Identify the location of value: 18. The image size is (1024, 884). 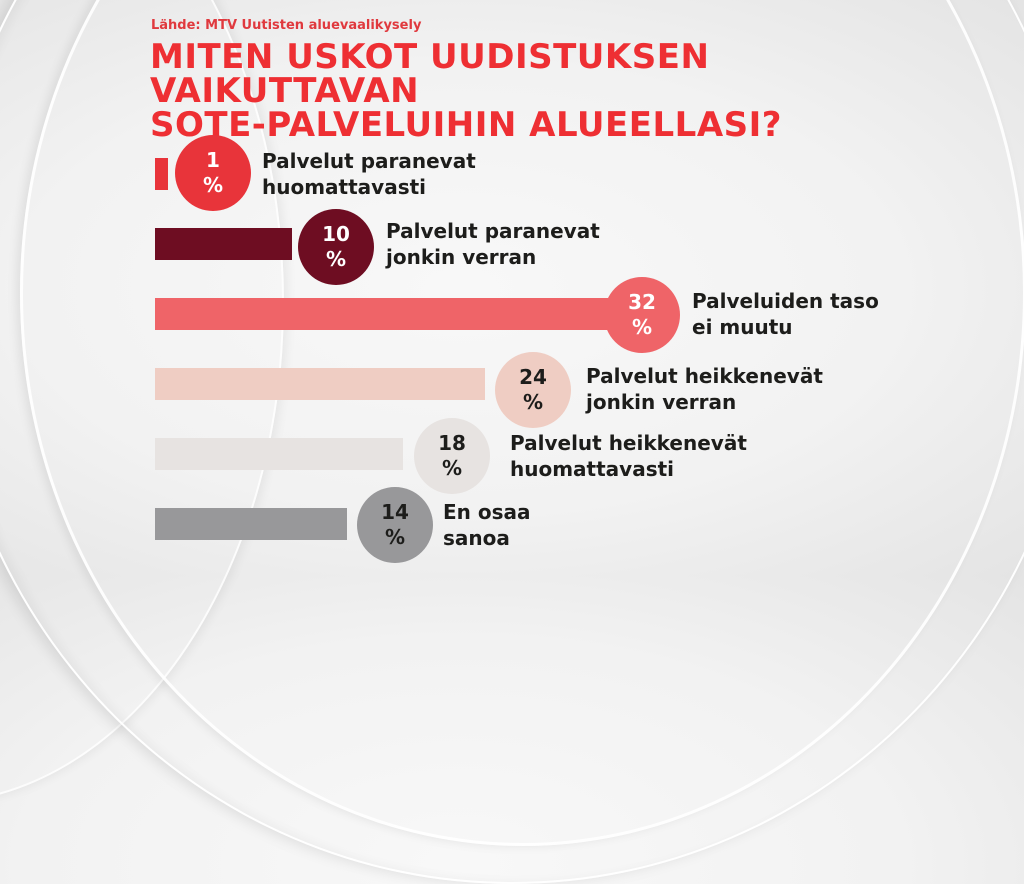
(452, 443).